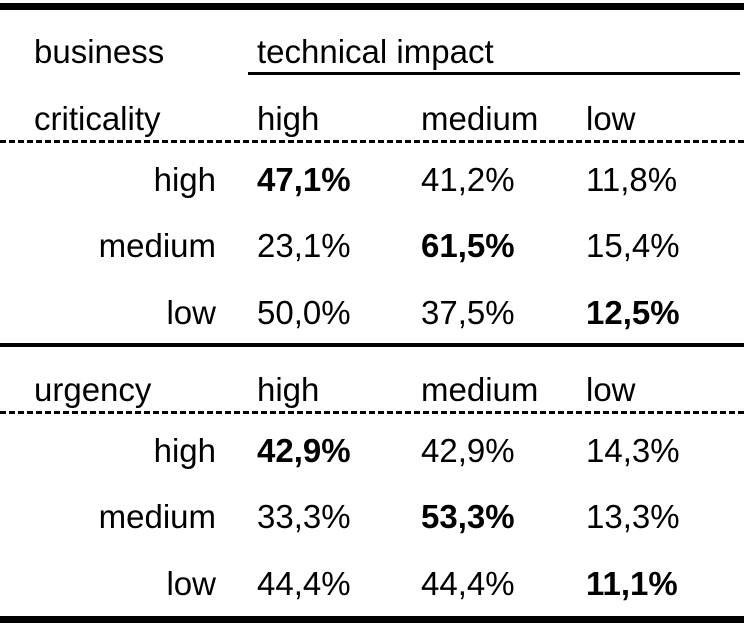  I want to click on cell-urgency-medium-high: 33,3%, so click(304, 516).